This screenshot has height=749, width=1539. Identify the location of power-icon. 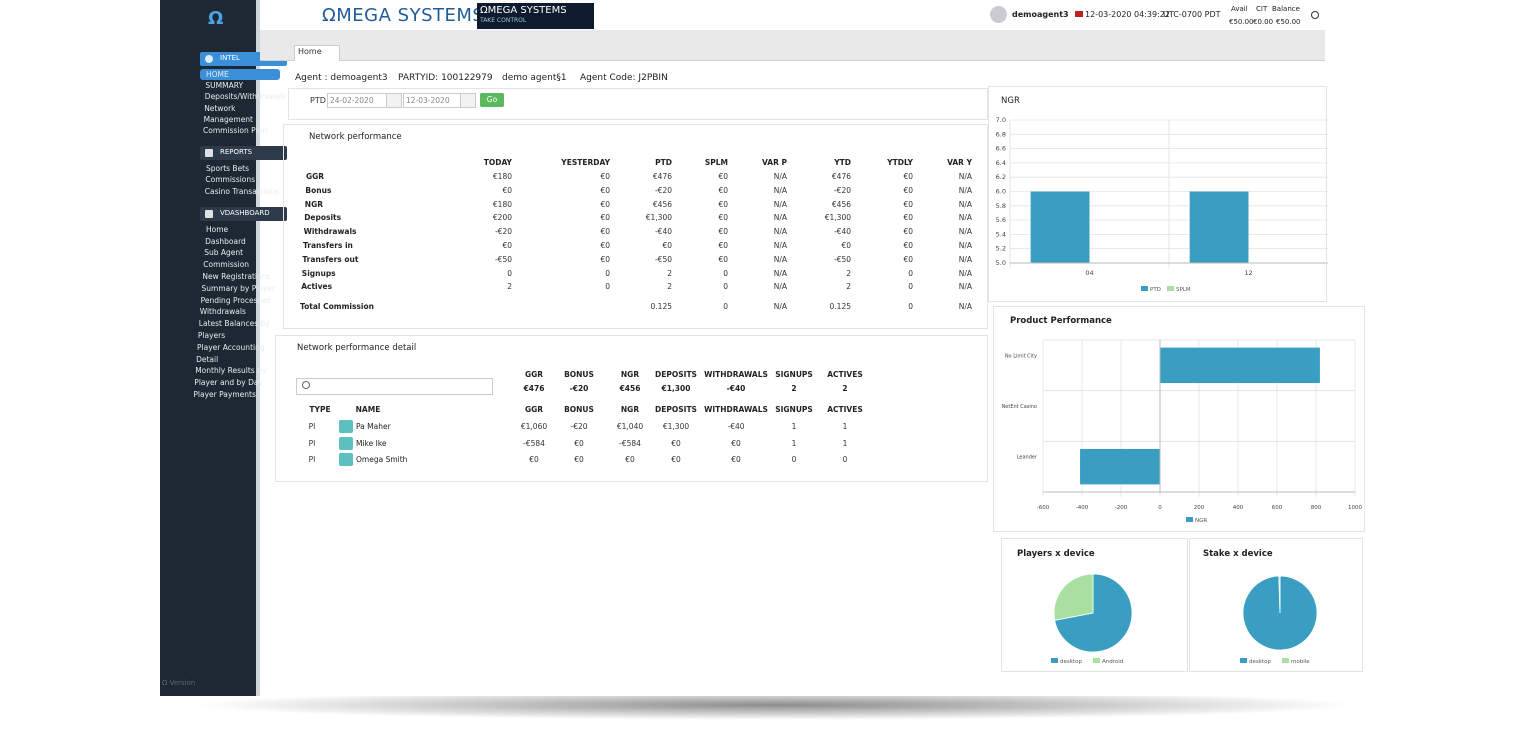
(1315, 15).